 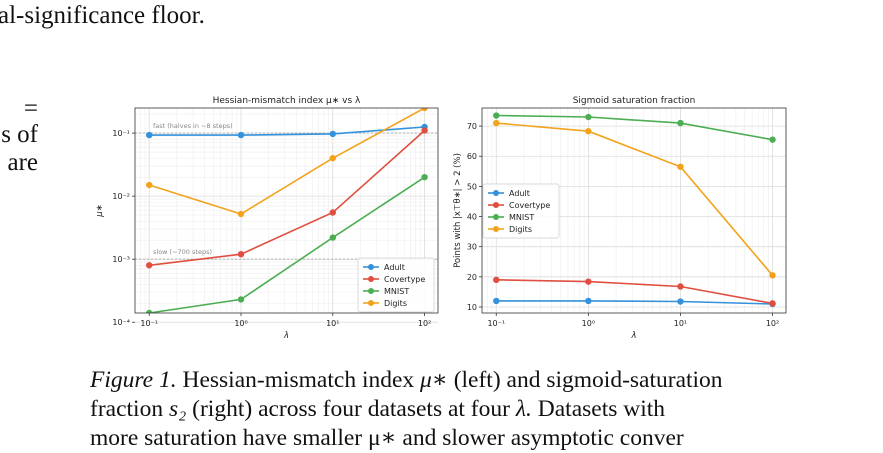 What do you see at coordinates (601, 409) in the screenshot?
I see `caption-text-5: Datasets with` at bounding box center [601, 409].